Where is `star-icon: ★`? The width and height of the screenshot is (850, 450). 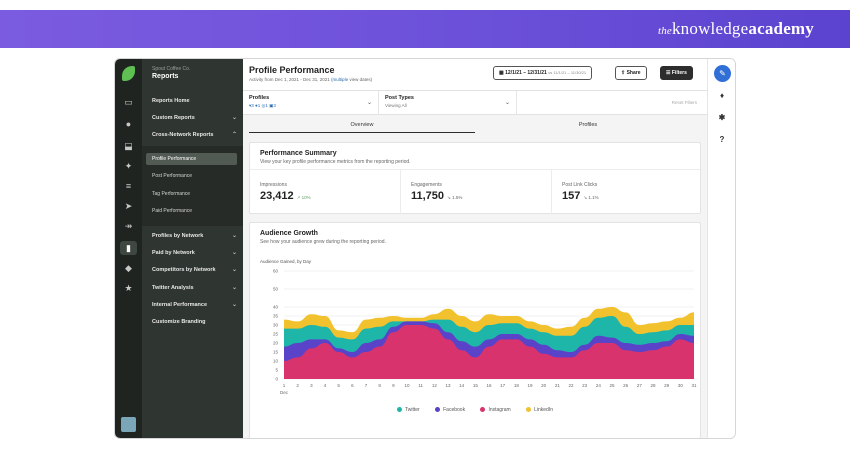
star-icon: ★ is located at coordinates (128, 288).